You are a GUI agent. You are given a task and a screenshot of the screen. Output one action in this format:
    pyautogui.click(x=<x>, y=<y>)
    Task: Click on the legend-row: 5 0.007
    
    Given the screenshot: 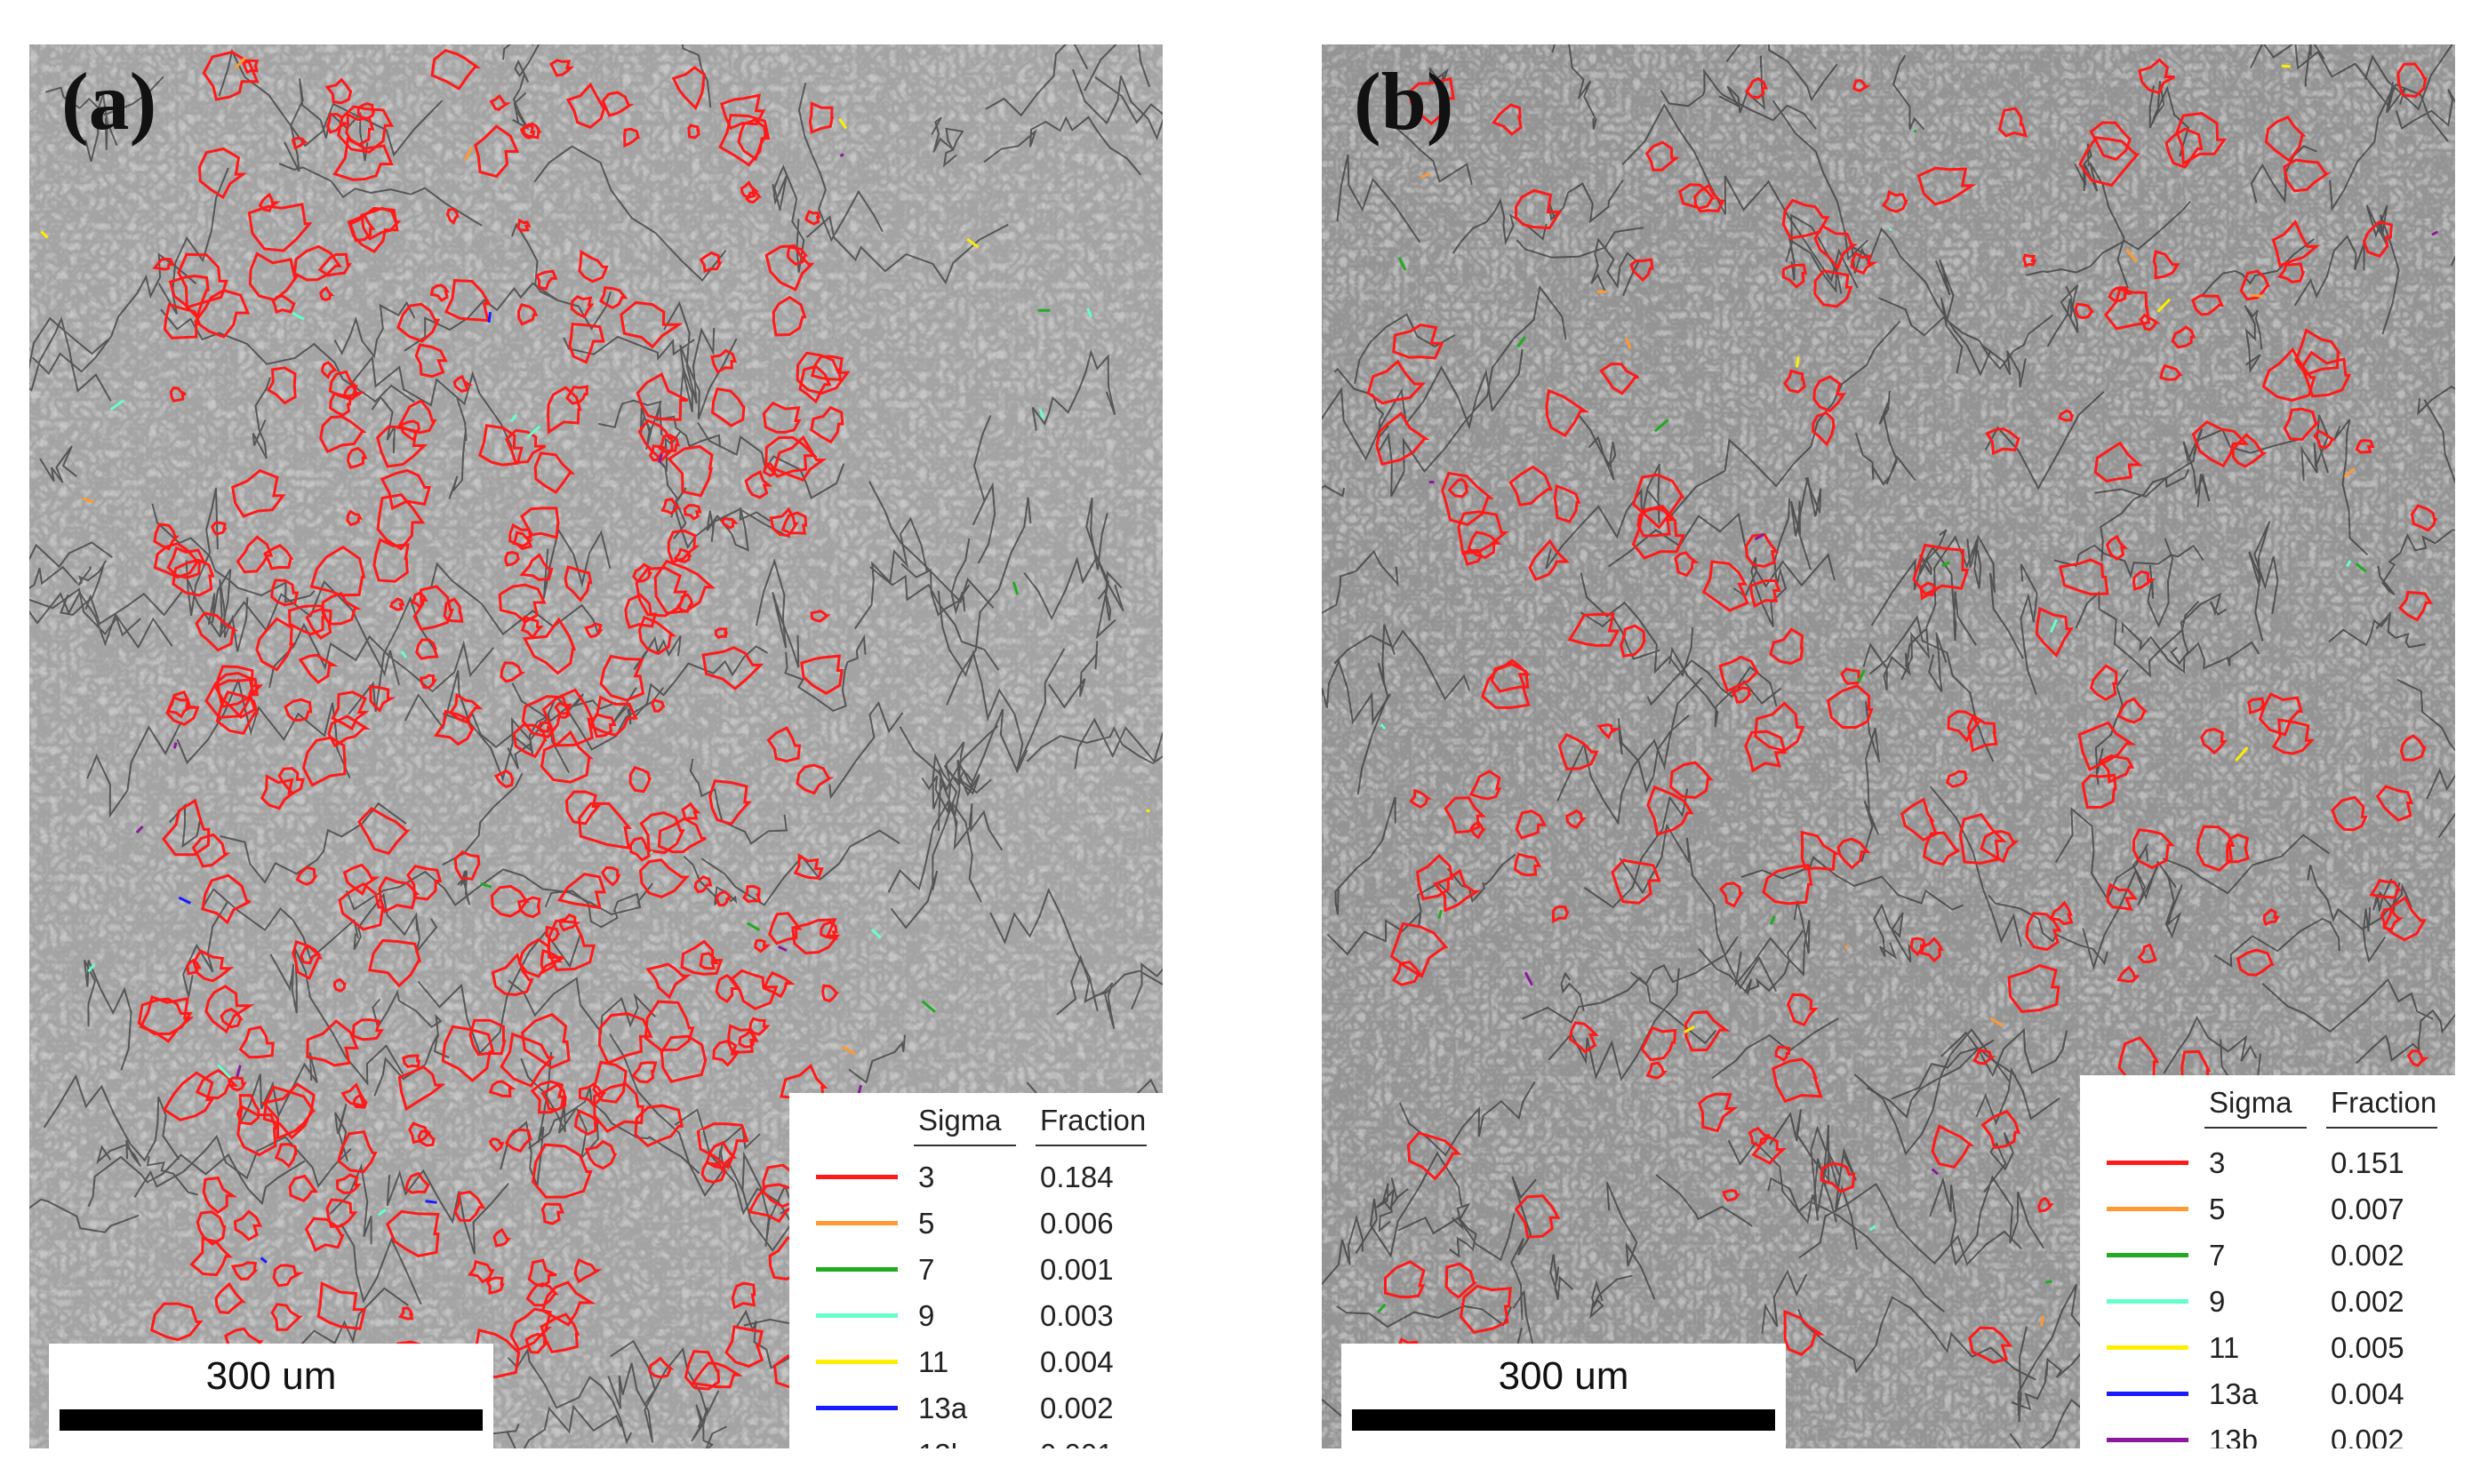 What is the action you would take?
    pyautogui.click(x=2267, y=1208)
    